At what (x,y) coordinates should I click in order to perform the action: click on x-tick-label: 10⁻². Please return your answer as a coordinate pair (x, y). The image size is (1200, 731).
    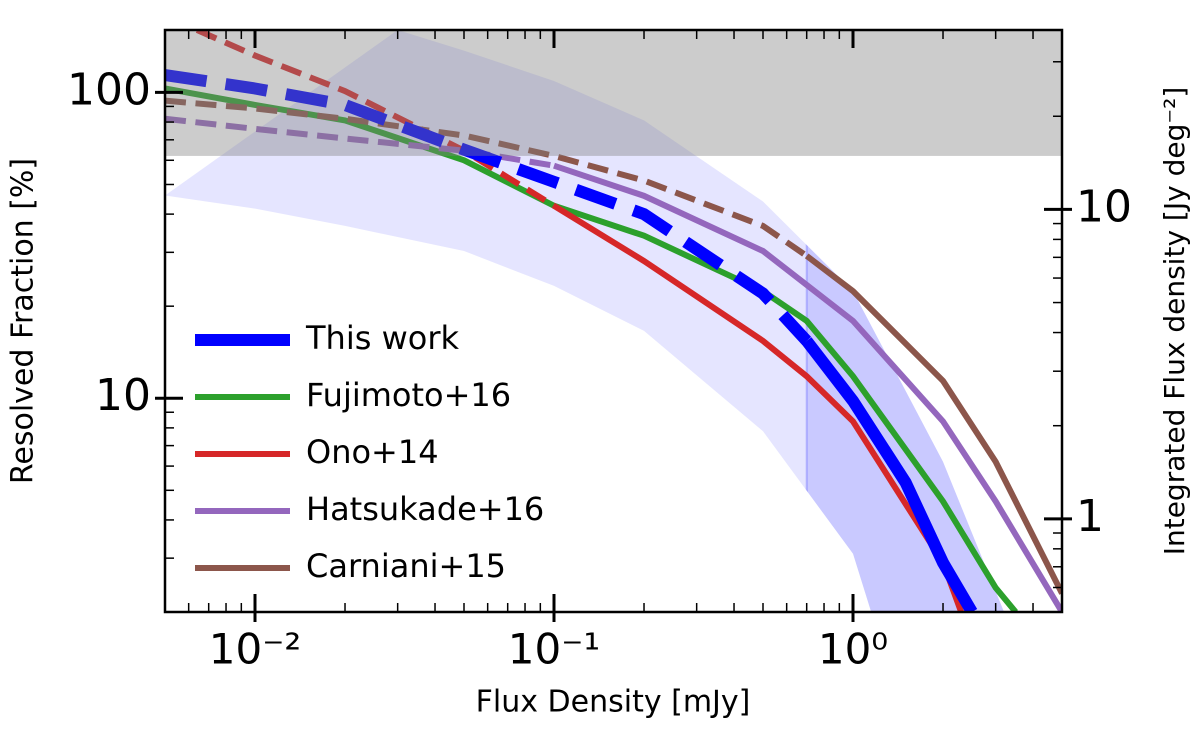
    Looking at the image, I should click on (255, 649).